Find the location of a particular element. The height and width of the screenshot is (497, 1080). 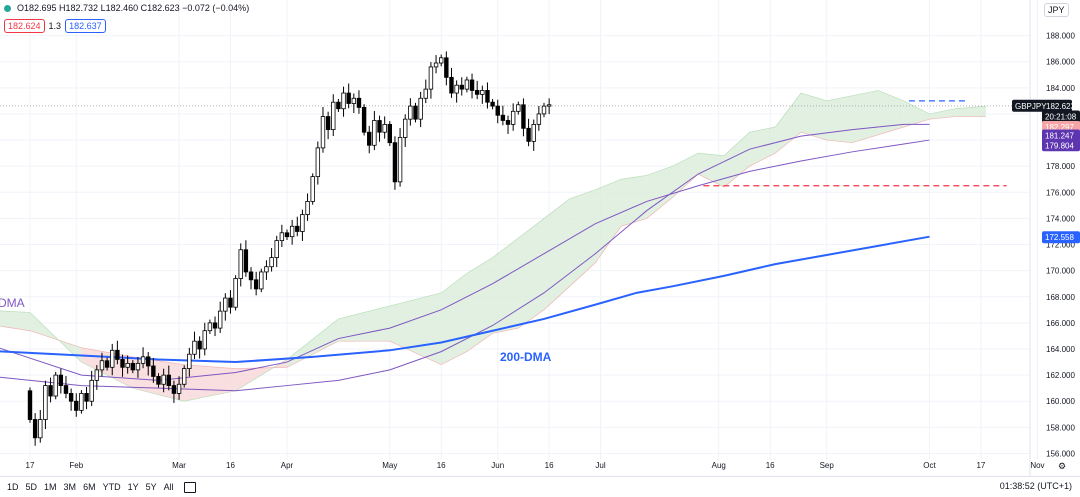

calendar-icon is located at coordinates (189, 487).